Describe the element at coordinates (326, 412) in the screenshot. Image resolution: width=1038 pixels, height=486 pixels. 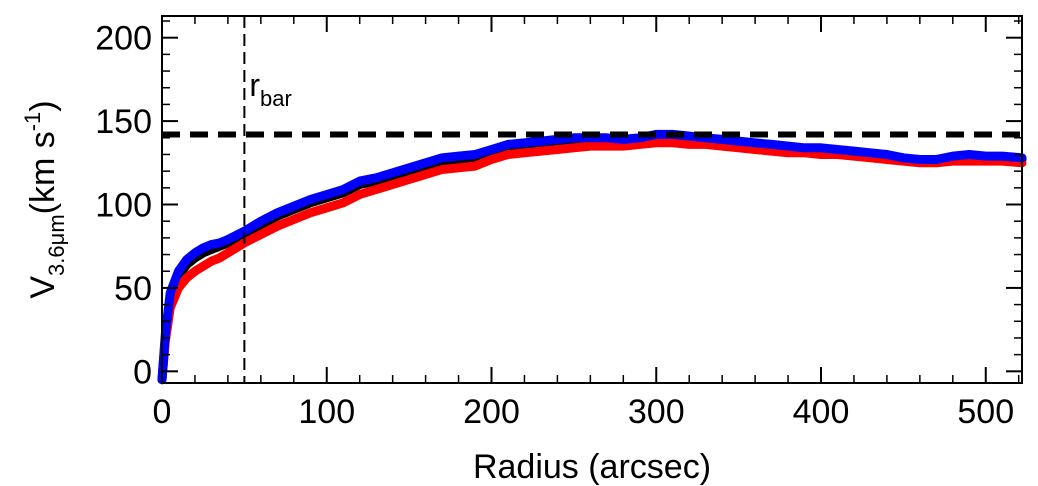
I see `x-tick-label: 100` at that location.